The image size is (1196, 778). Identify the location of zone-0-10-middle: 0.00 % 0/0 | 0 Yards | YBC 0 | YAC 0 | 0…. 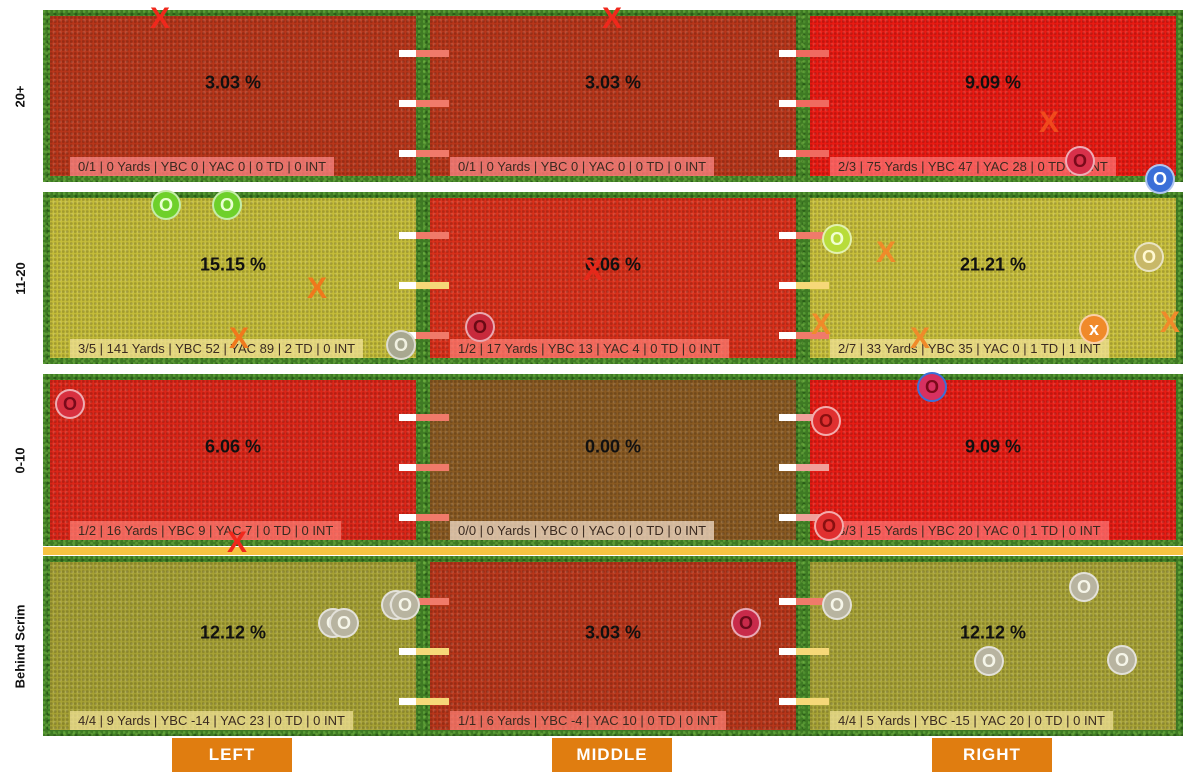
(613, 460).